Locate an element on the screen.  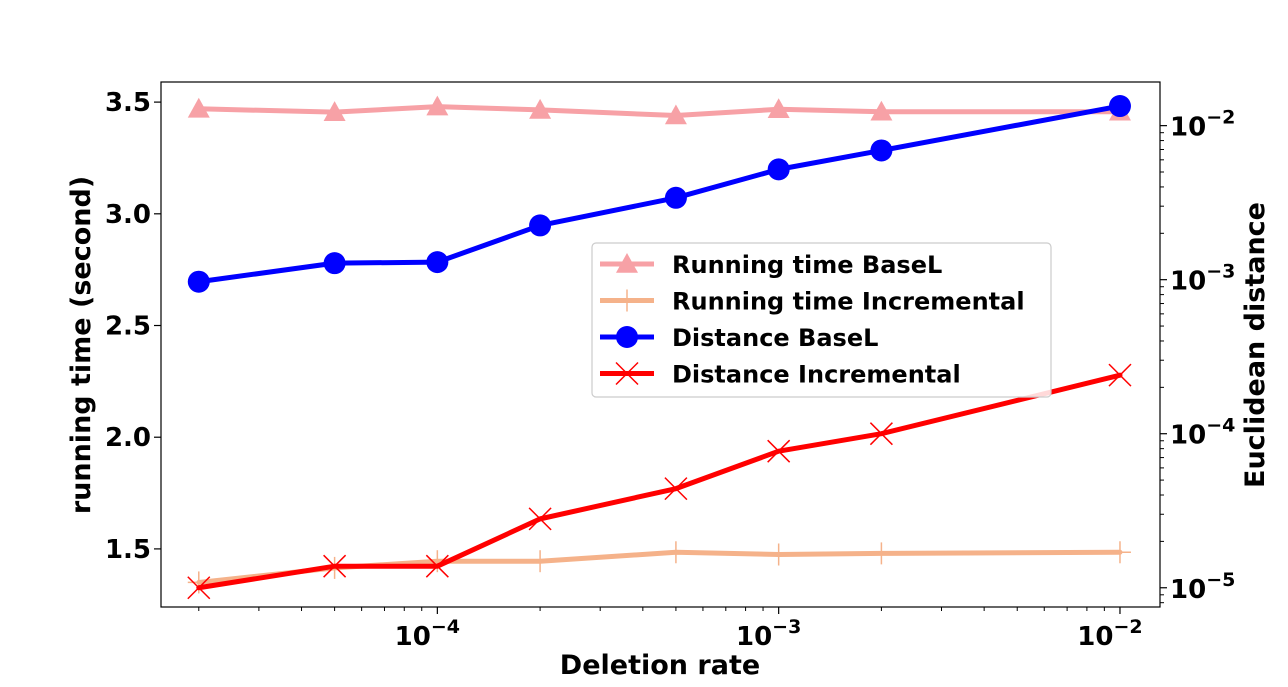
y-left-tick-label: 2.0 is located at coordinates (128, 438).